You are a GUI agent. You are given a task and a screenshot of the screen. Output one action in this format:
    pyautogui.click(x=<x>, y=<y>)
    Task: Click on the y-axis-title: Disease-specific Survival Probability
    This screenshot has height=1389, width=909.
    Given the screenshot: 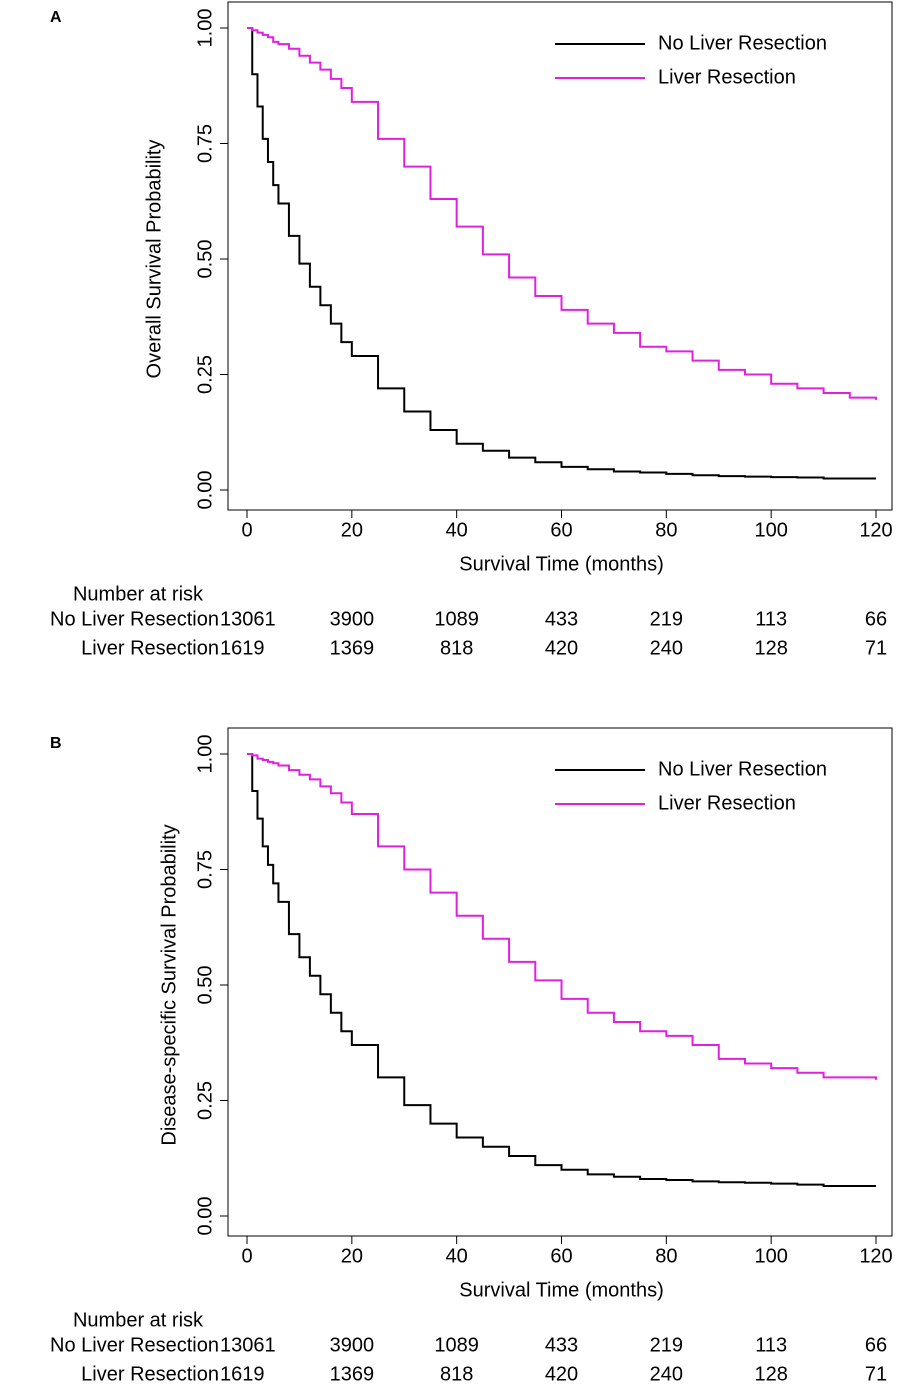 What is the action you would take?
    pyautogui.click(x=169, y=984)
    